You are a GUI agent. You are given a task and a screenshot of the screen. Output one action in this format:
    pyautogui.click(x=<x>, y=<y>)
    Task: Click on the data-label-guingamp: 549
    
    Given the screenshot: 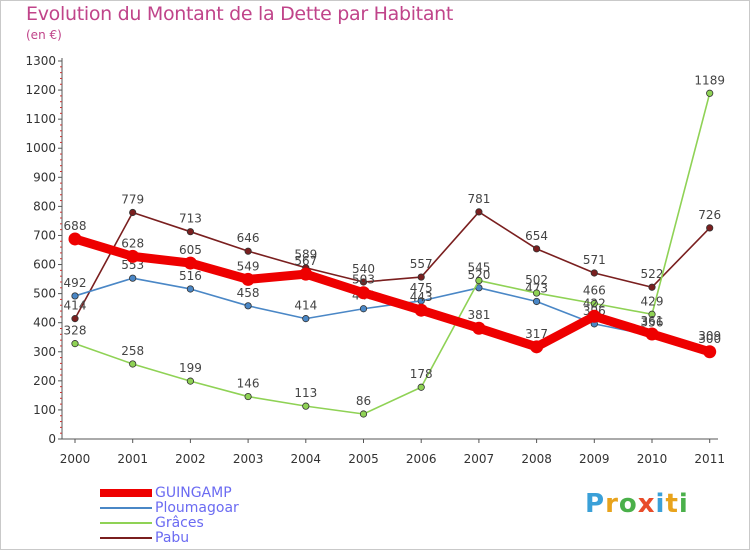 What is the action you would take?
    pyautogui.click(x=248, y=266)
    